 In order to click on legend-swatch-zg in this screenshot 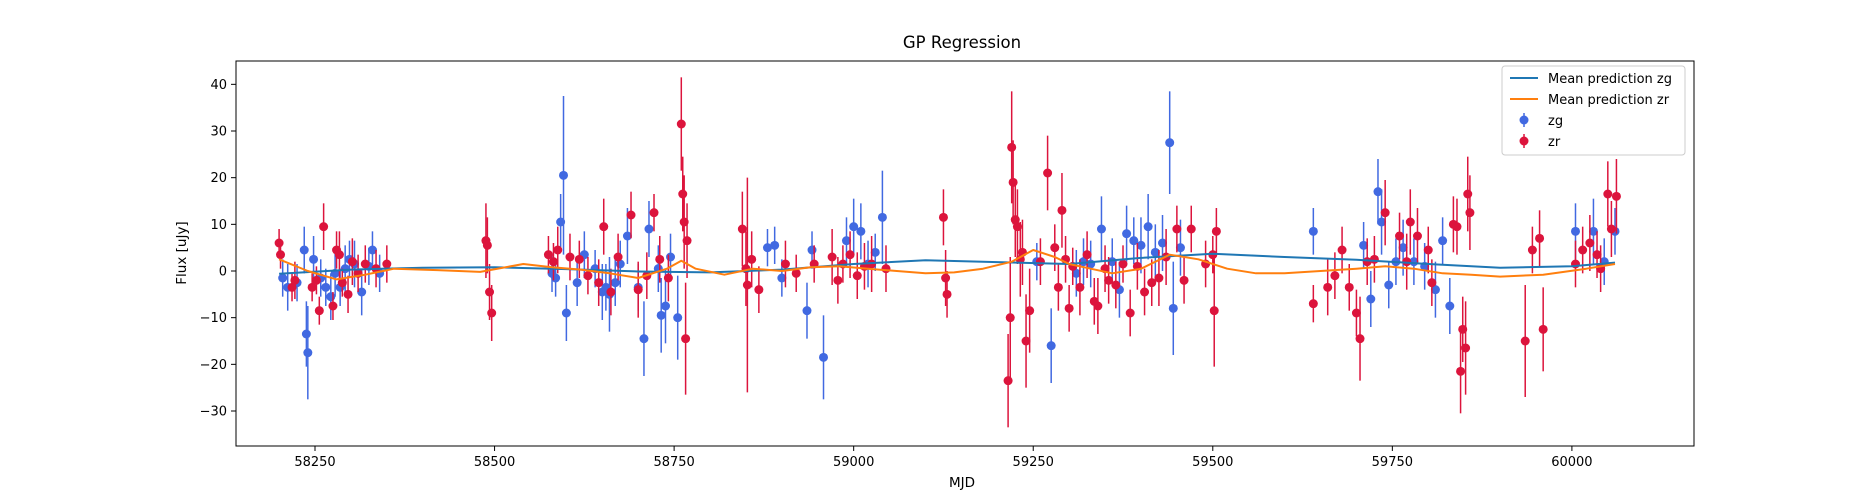, I will do `click(1524, 120)`.